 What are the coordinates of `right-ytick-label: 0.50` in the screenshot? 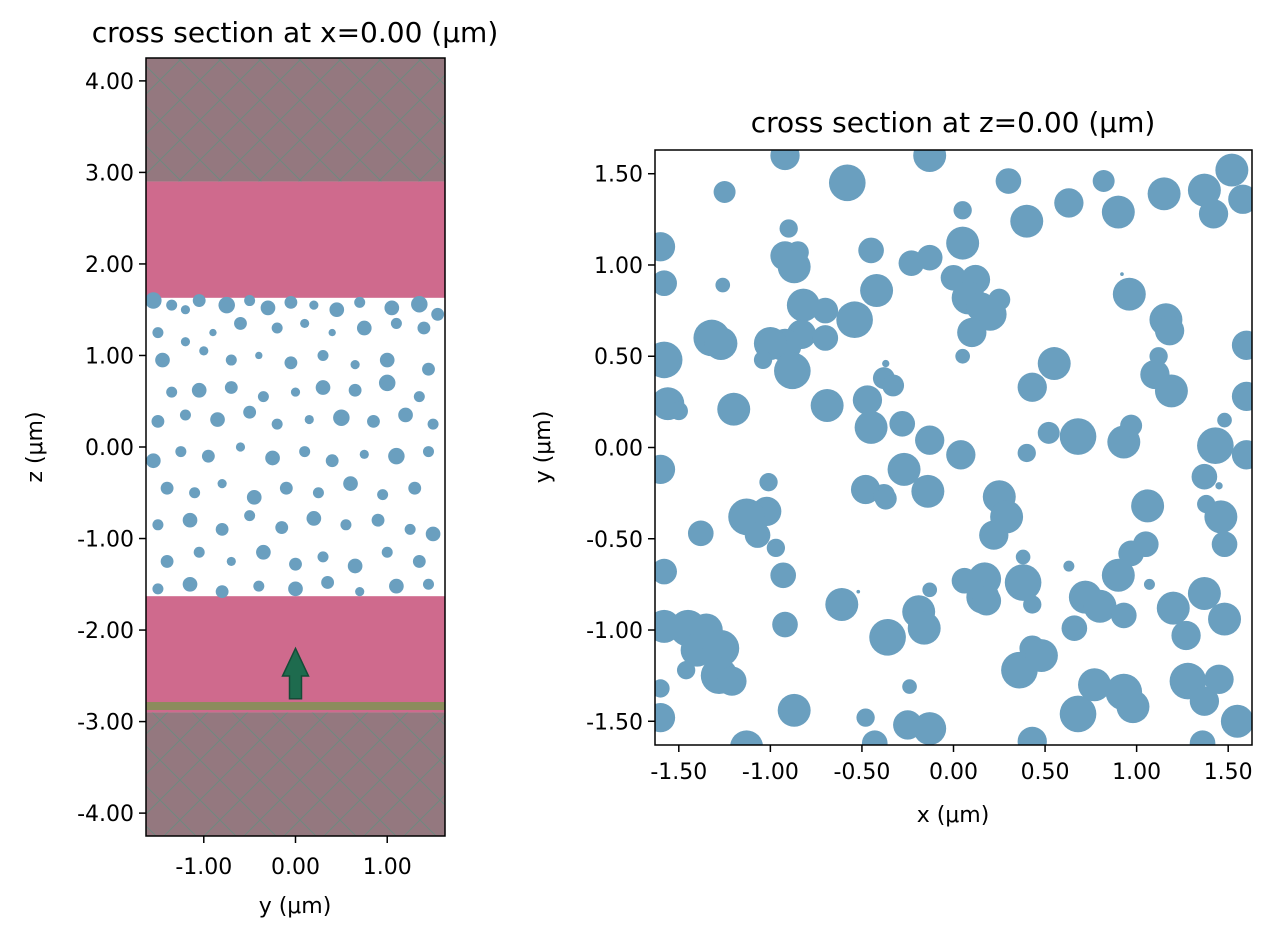 It's located at (618, 357).